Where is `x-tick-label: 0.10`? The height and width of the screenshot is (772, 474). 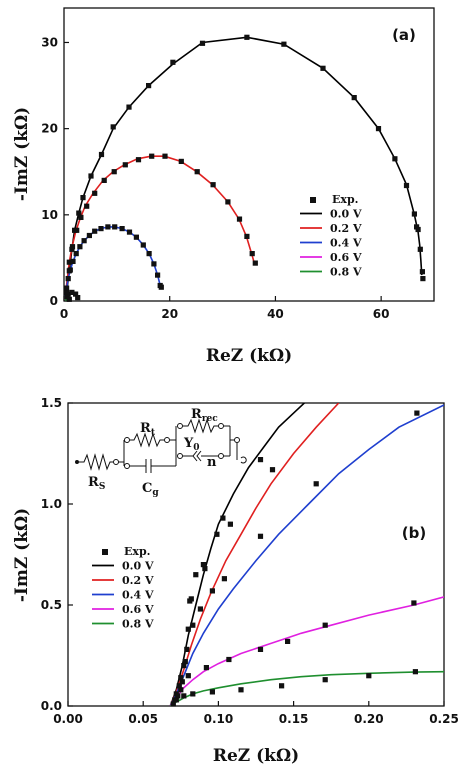 x-tick-label: 0.10 is located at coordinates (219, 719).